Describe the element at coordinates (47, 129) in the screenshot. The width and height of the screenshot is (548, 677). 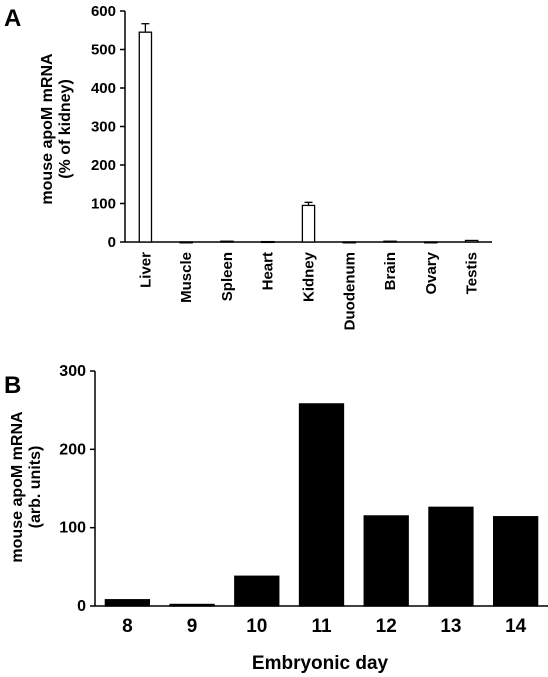
I see `panel-a-ylabel-line1: mouse apoM mRNA` at that location.